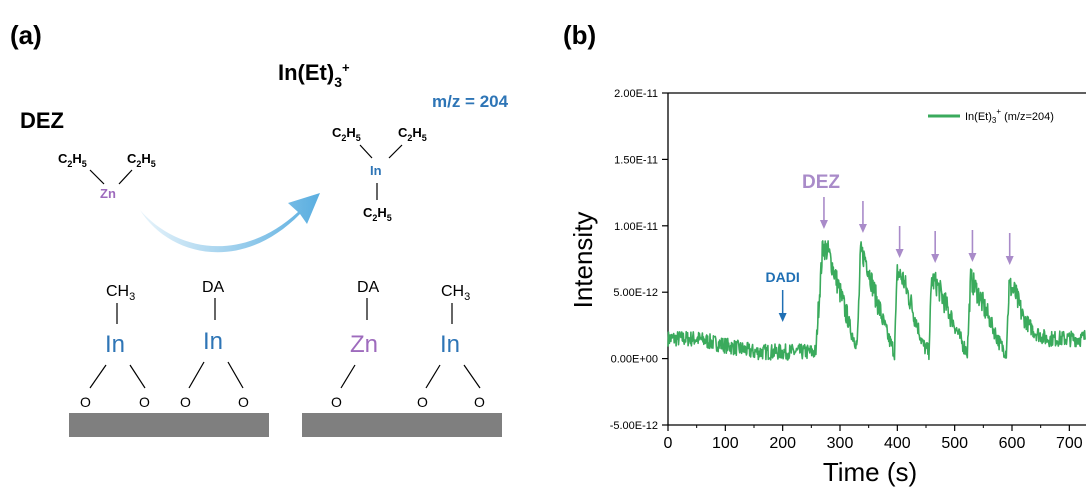  I want to click on x-tick-label: 600, so click(1012, 443).